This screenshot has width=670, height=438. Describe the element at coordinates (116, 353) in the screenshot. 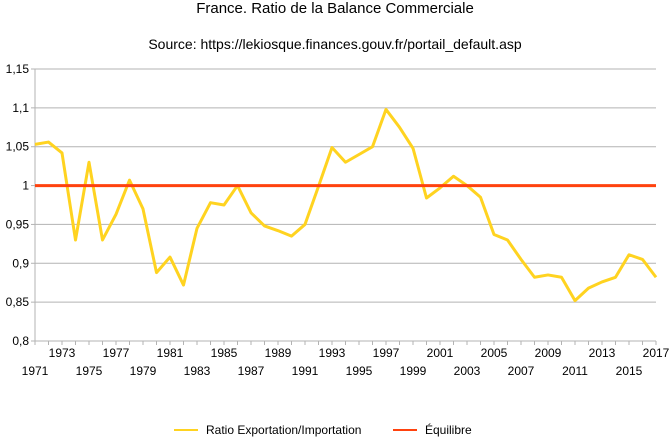

I see `x-tick-label: 1977` at that location.